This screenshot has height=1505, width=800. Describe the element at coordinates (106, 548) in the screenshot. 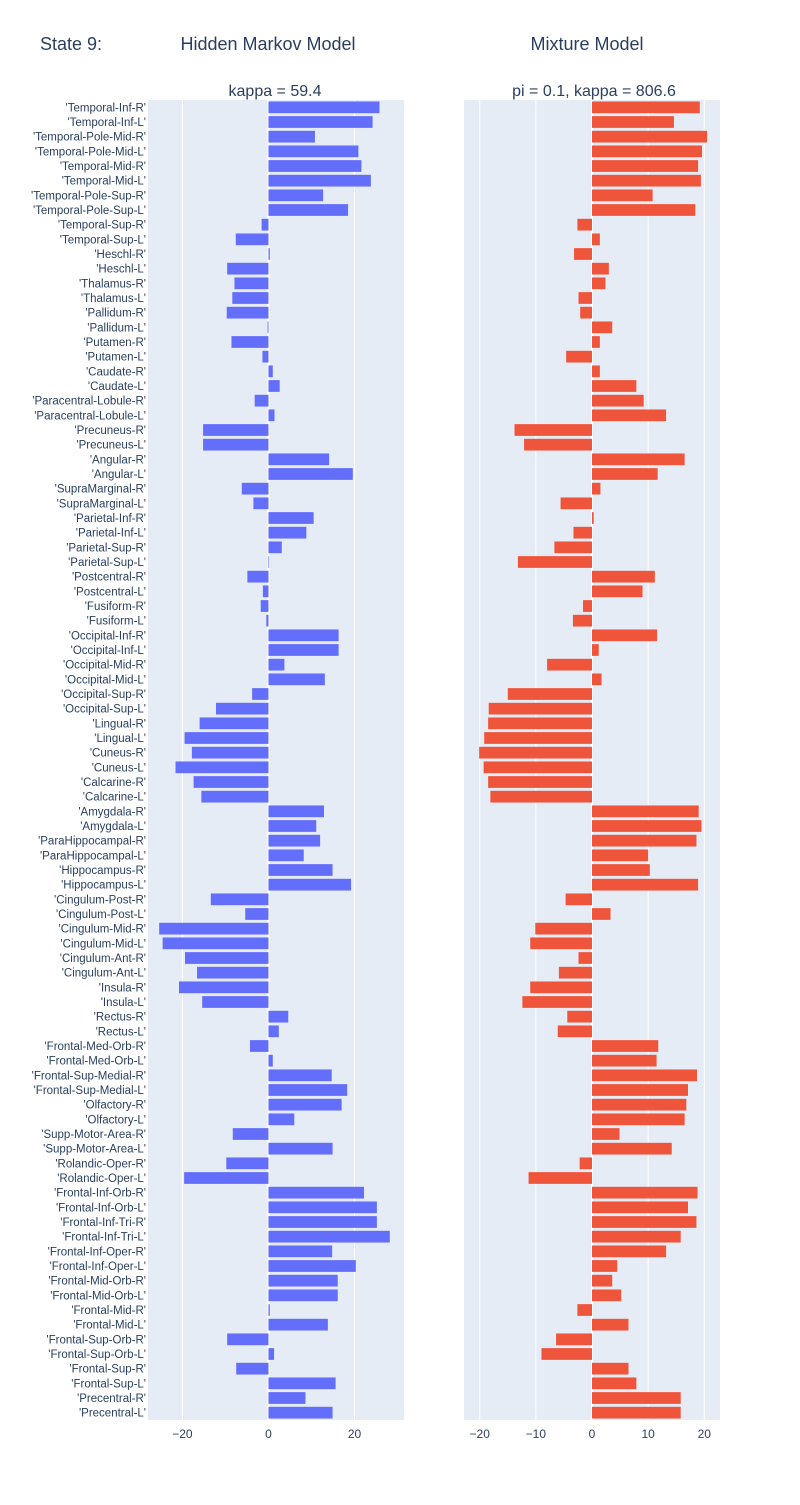

I see `category-tick-label: 'Parietal-Sup-R'` at that location.